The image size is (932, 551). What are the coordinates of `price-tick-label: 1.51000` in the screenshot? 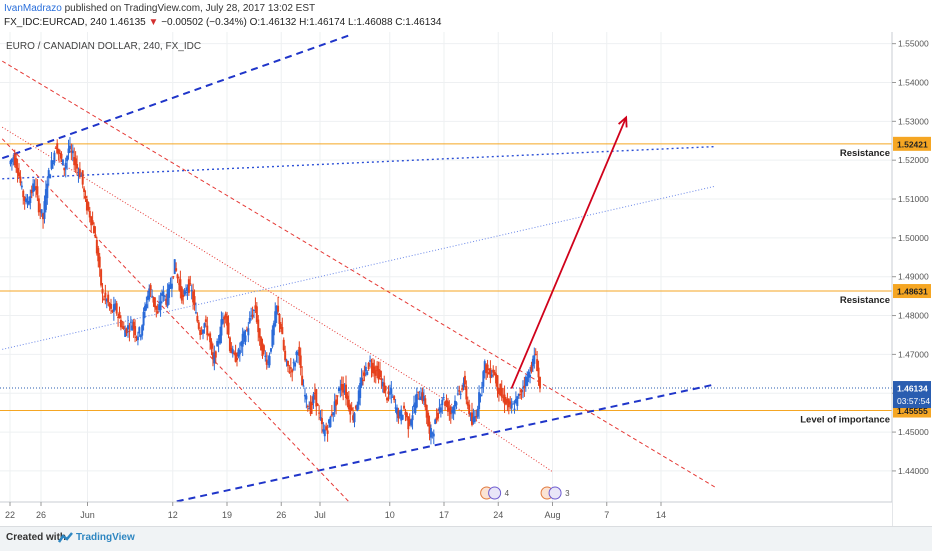 It's located at (913, 199).